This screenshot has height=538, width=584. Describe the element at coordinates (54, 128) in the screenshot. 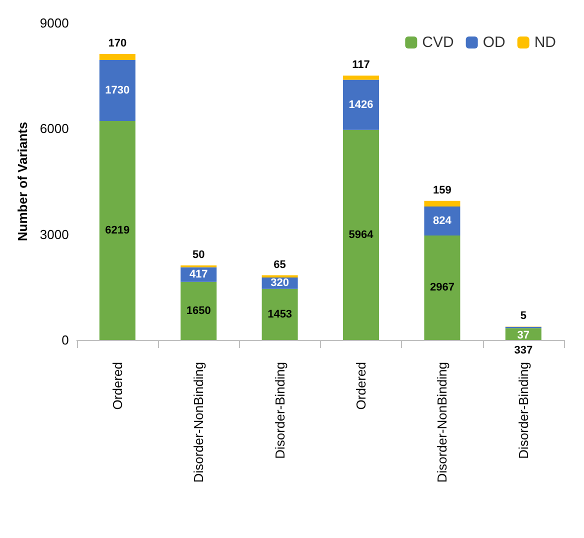

I see `y-tick-label: 6000` at that location.